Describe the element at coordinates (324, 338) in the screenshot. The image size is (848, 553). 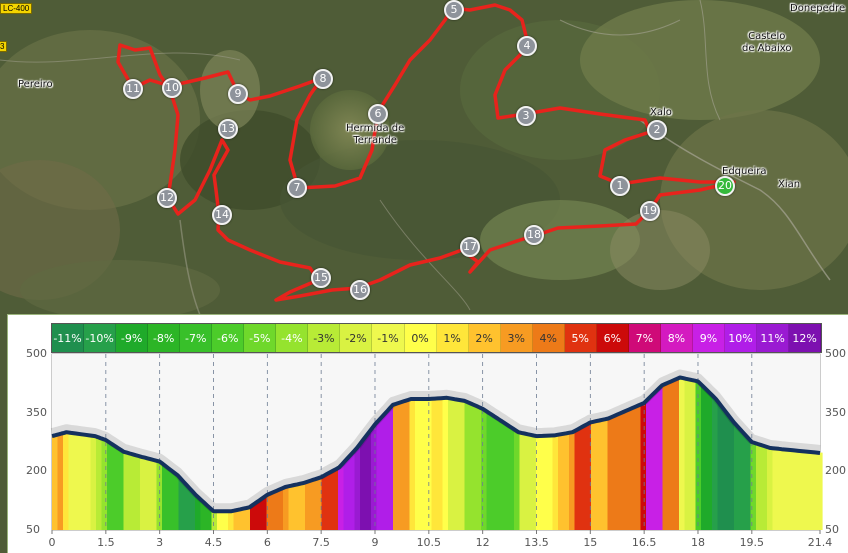
I see `legend-cell: -3%` at that location.